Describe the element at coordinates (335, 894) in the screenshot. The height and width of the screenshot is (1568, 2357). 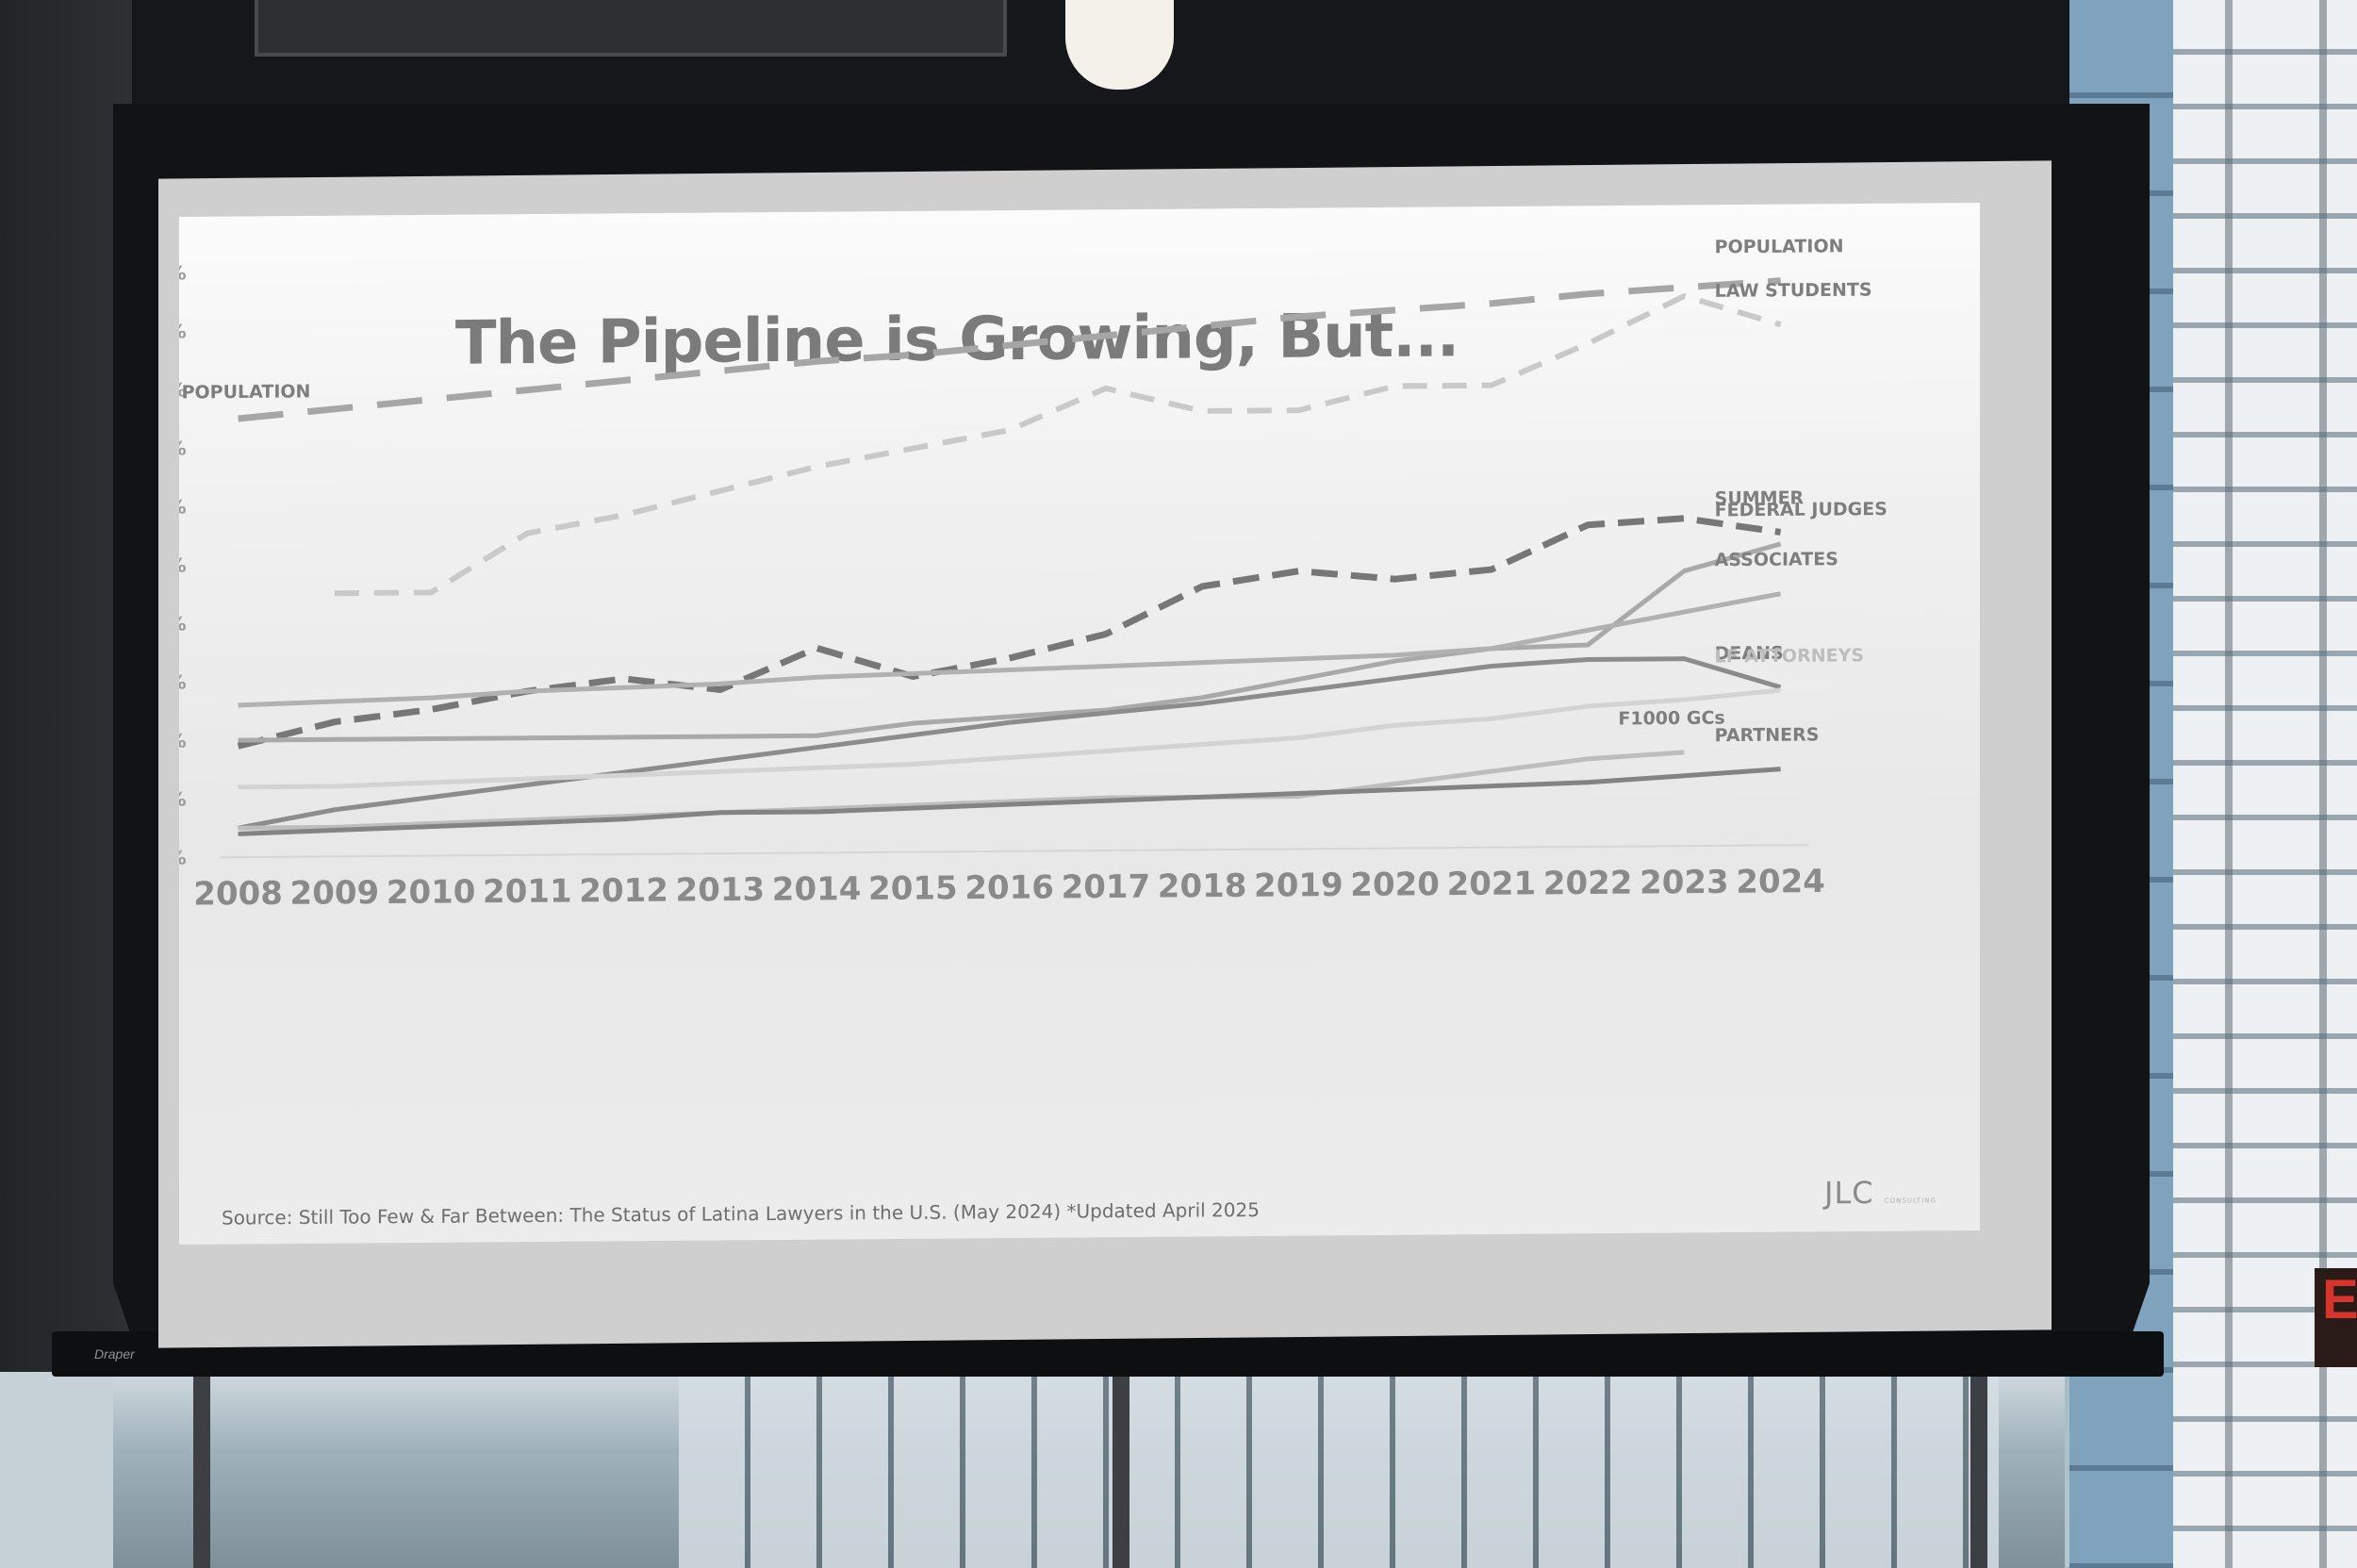
I see `x-tick-label: 2009` at that location.